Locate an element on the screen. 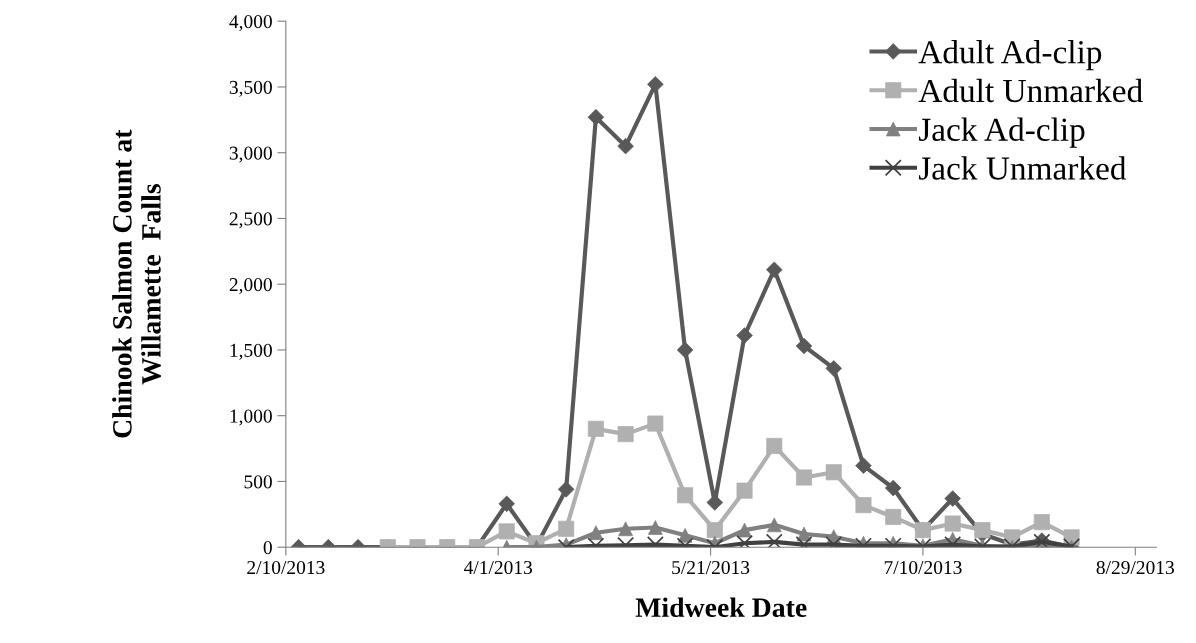 This screenshot has height=643, width=1196. y-axis-title: Chinook Salmon Count at Willamette Falls is located at coordinates (136, 283).